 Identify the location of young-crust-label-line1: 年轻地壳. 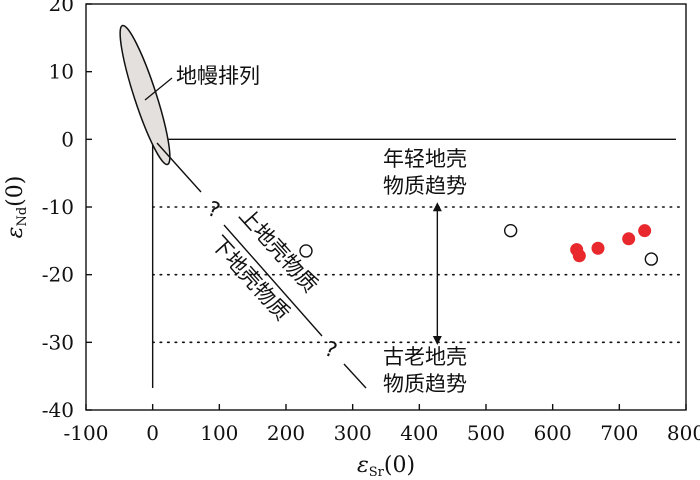
(425, 159).